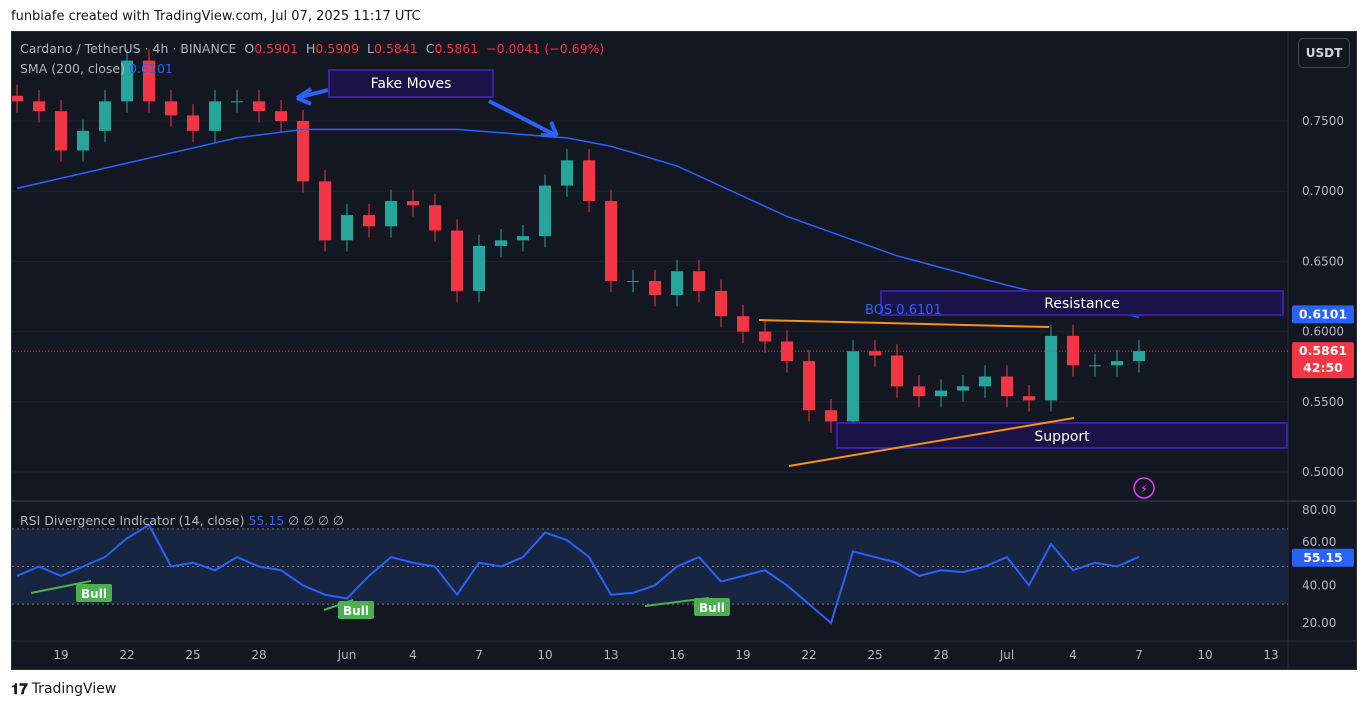  I want to click on rsi-tick: 60.00, so click(1319, 542).